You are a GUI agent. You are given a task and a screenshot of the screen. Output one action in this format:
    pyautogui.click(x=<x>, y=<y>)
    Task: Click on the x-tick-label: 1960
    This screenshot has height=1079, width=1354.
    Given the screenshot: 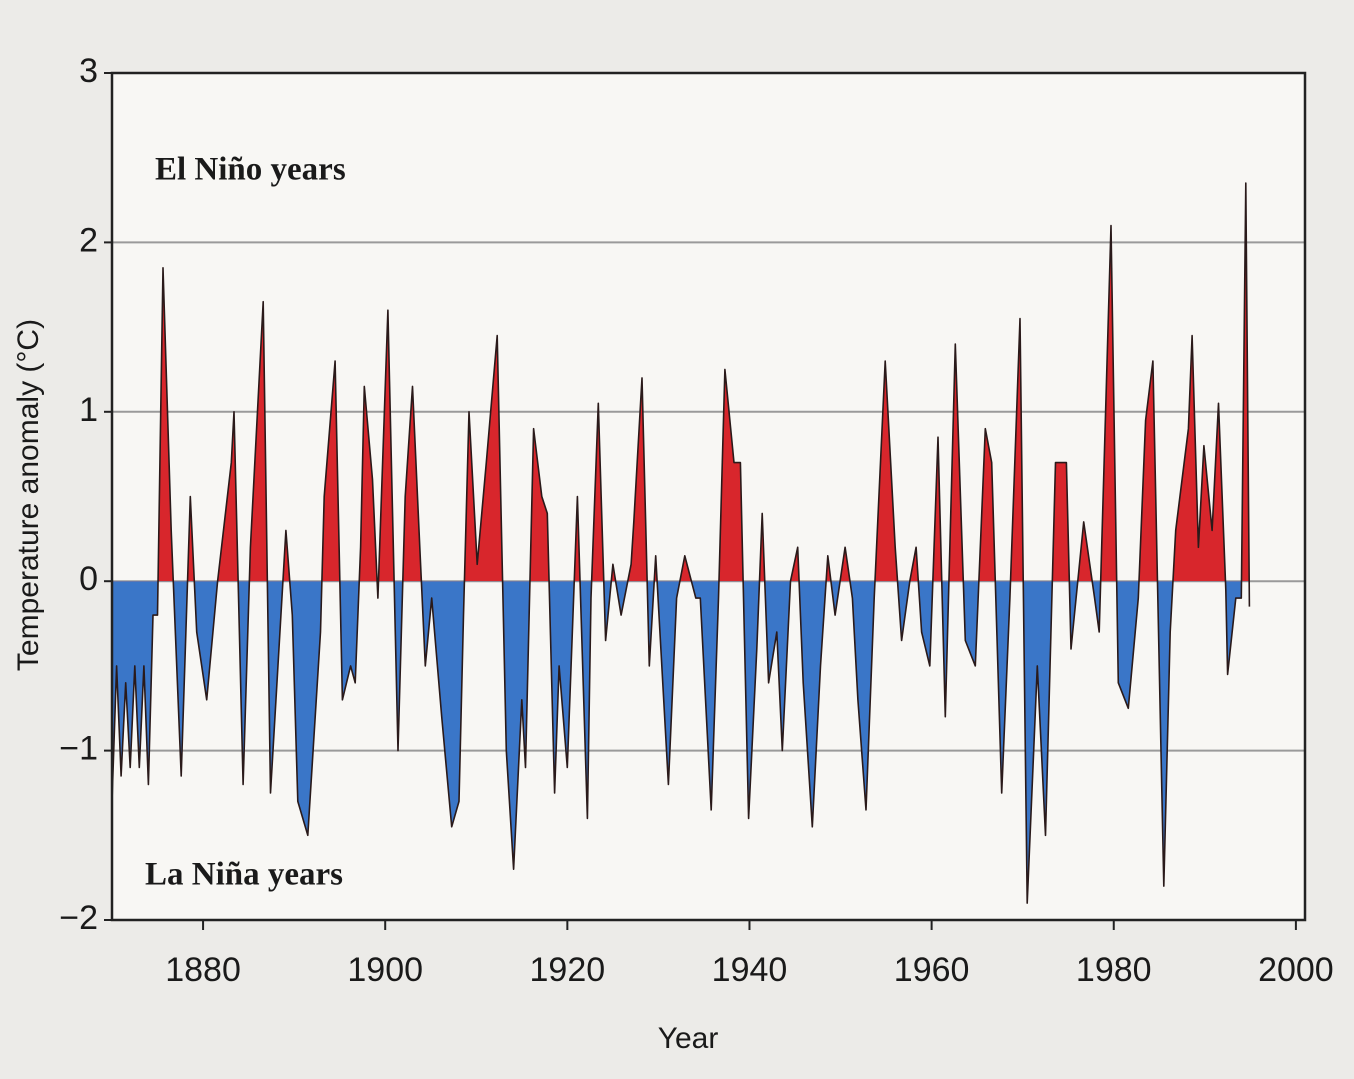 What is the action you would take?
    pyautogui.click(x=932, y=970)
    